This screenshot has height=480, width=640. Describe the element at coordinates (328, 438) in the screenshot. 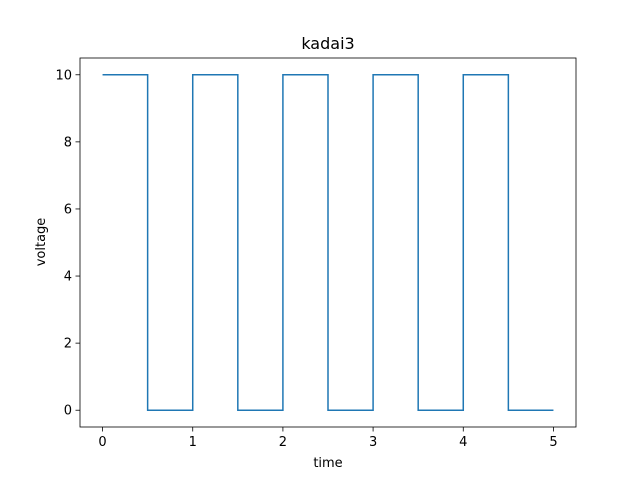

I see `x-axis-ticks: 0 1 2 3 4 5` at that location.